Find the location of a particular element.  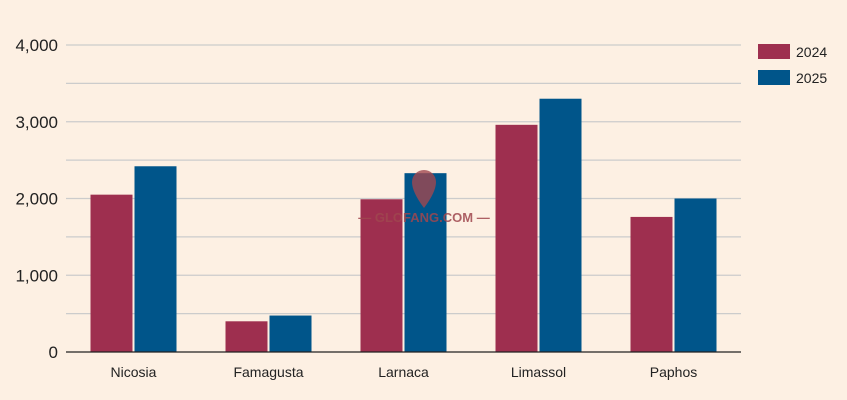

bar-2025-limassol is located at coordinates (560, 225).